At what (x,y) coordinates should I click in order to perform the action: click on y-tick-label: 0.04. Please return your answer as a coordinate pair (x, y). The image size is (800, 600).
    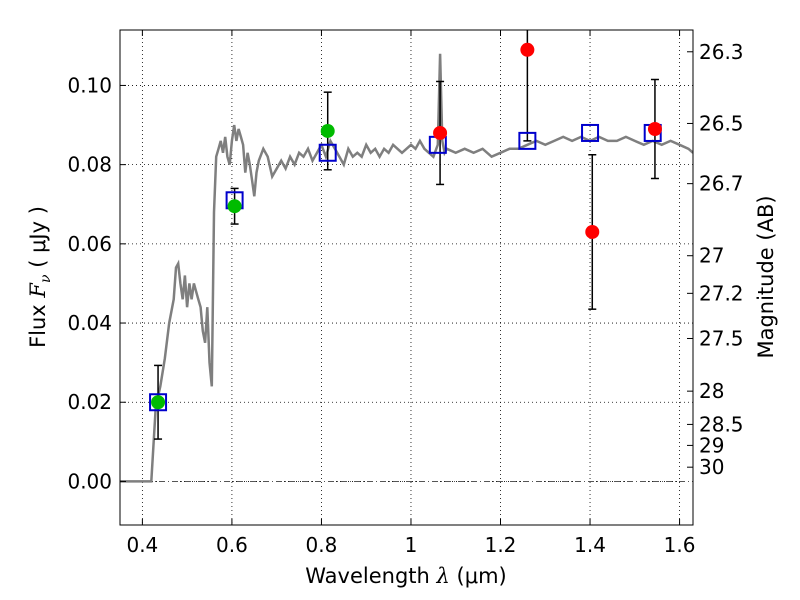
    Looking at the image, I should click on (89, 323).